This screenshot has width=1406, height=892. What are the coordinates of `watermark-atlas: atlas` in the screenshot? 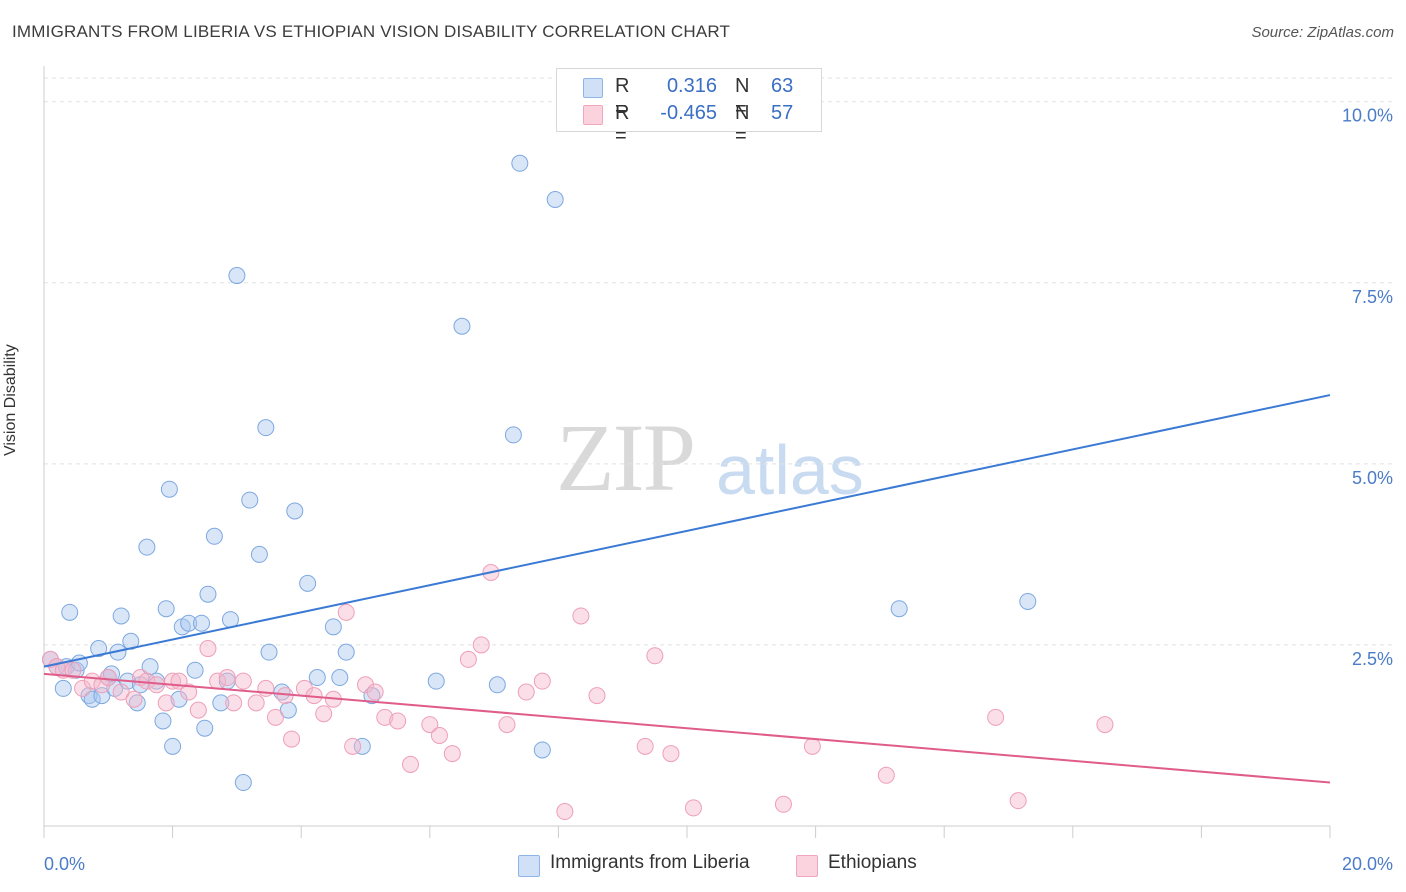 It's located at (790, 470).